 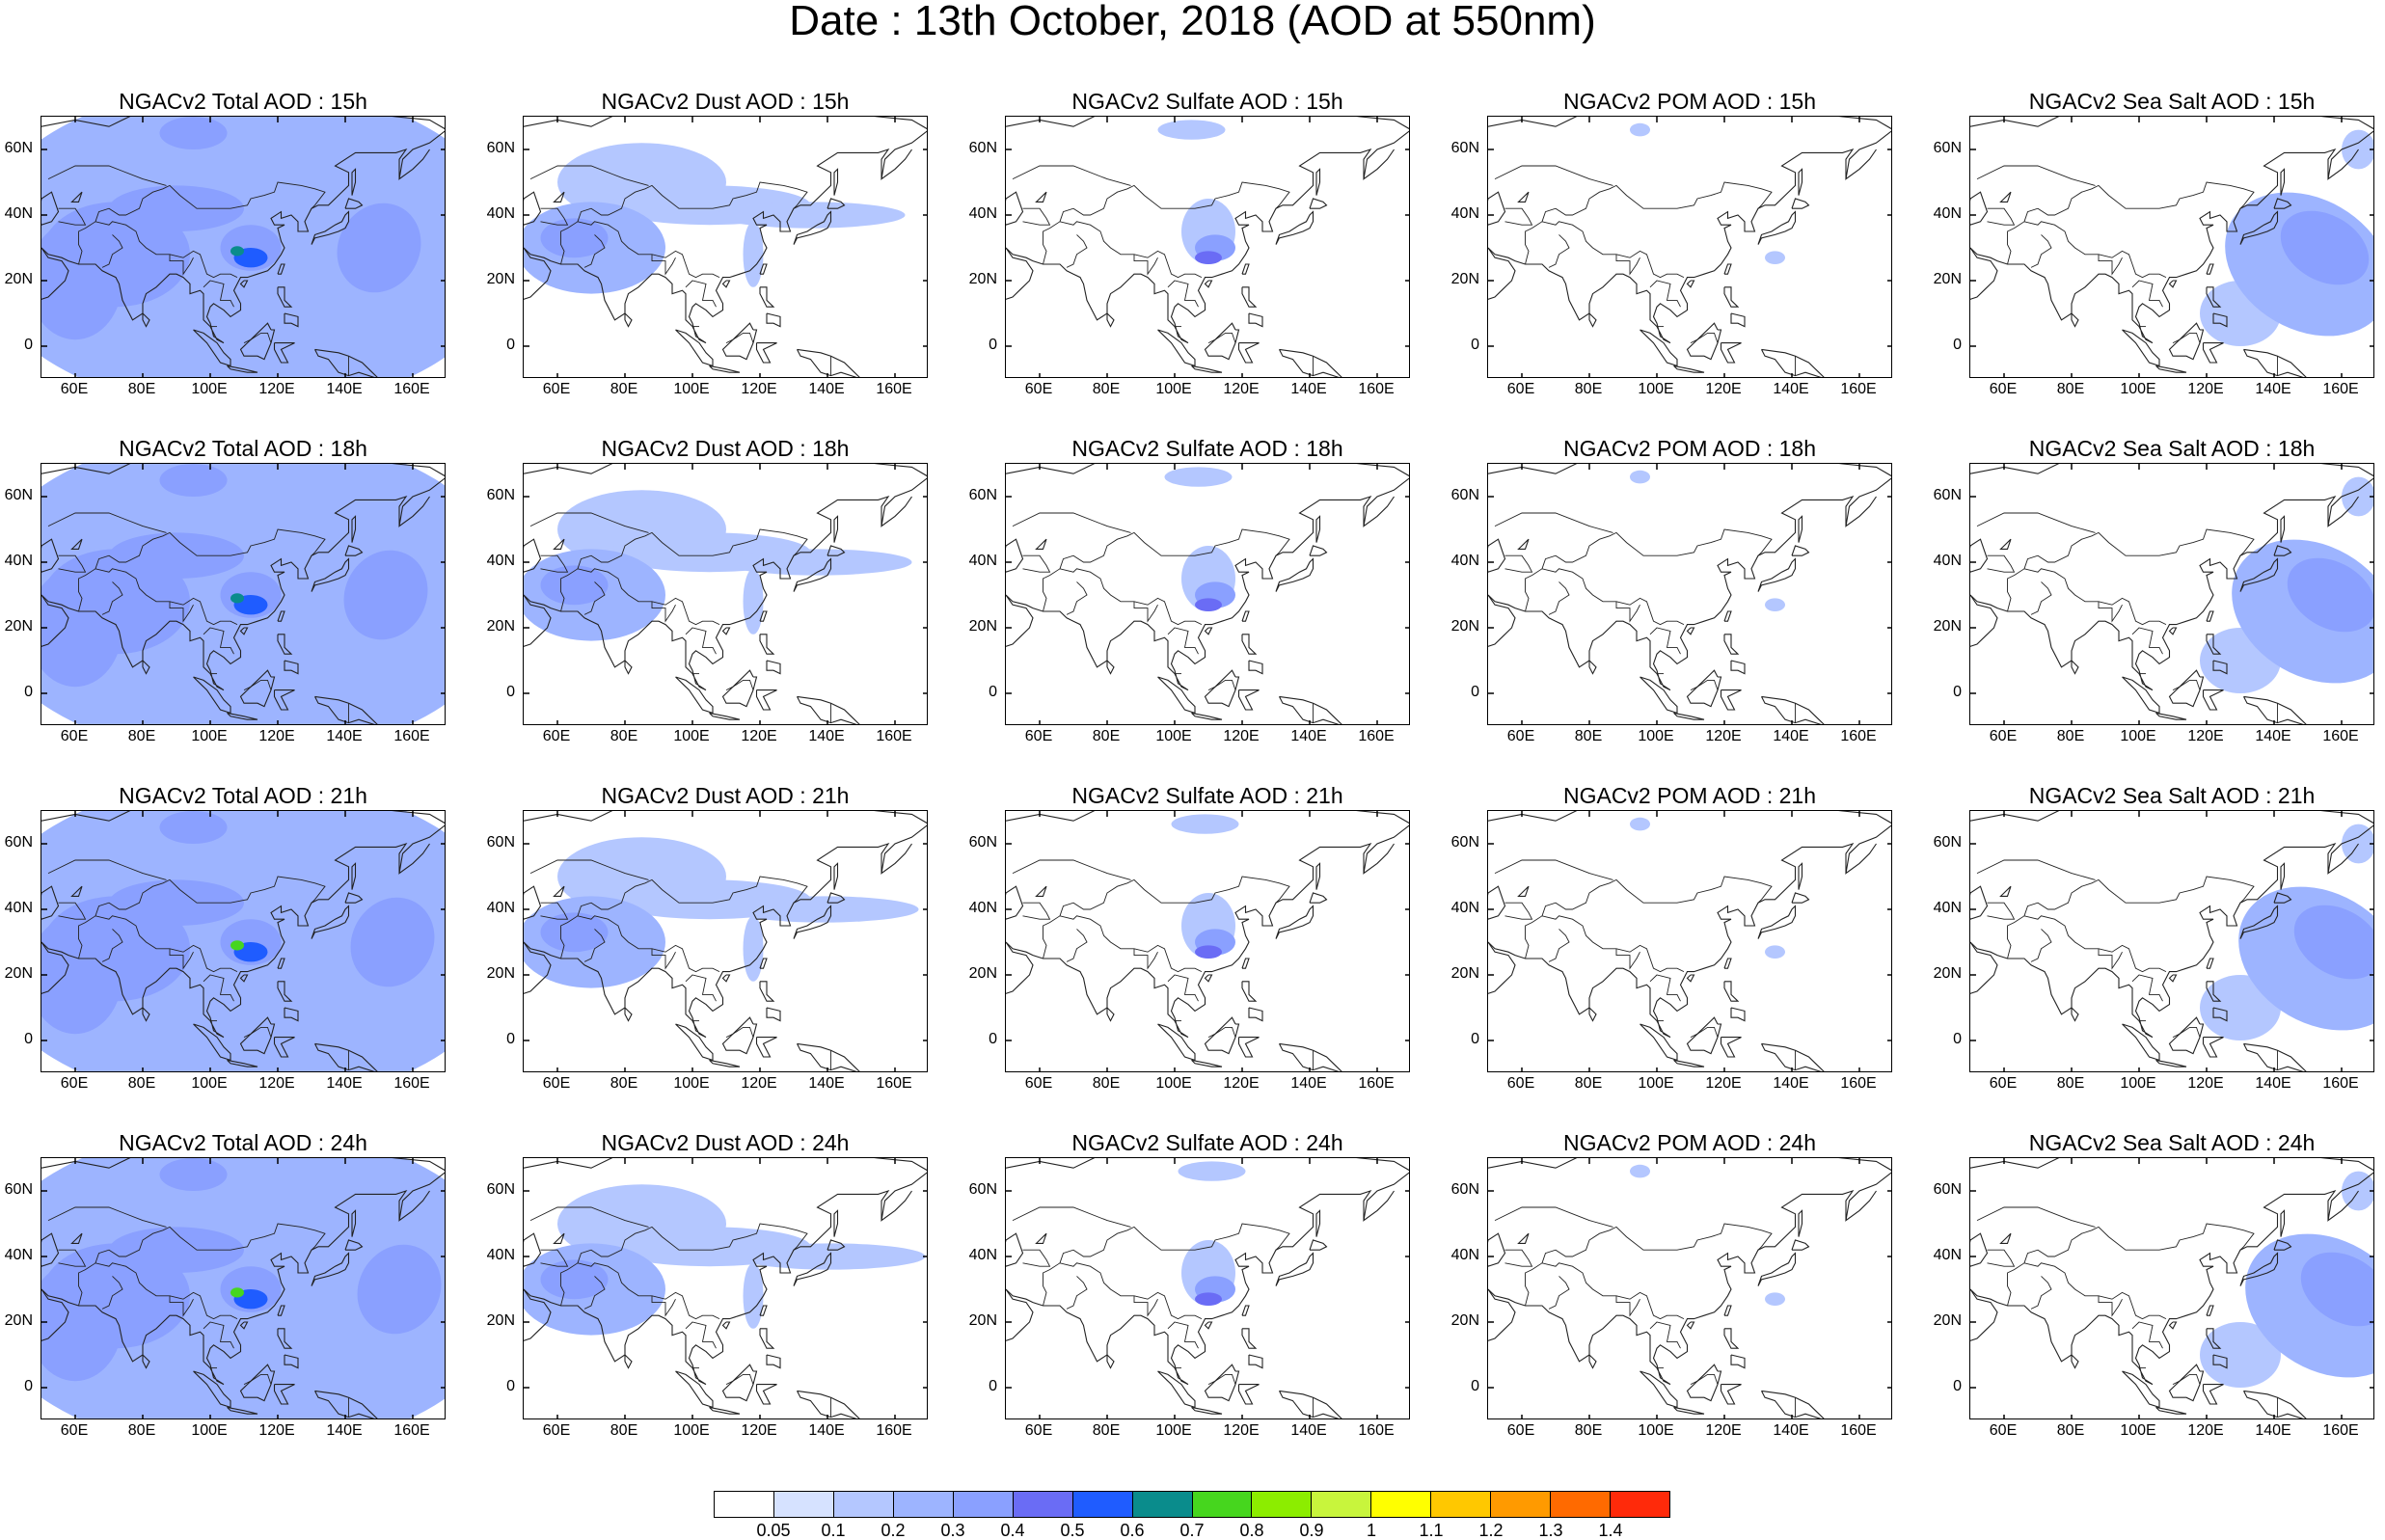 What do you see at coordinates (209, 1083) in the screenshot?
I see `x-tick-label: 100E` at bounding box center [209, 1083].